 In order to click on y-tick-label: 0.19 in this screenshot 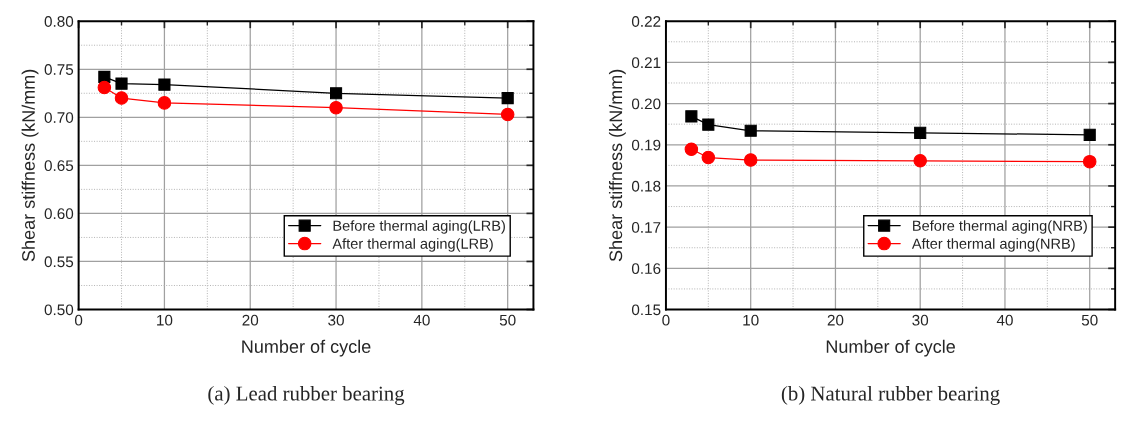, I will do `click(646, 145)`.